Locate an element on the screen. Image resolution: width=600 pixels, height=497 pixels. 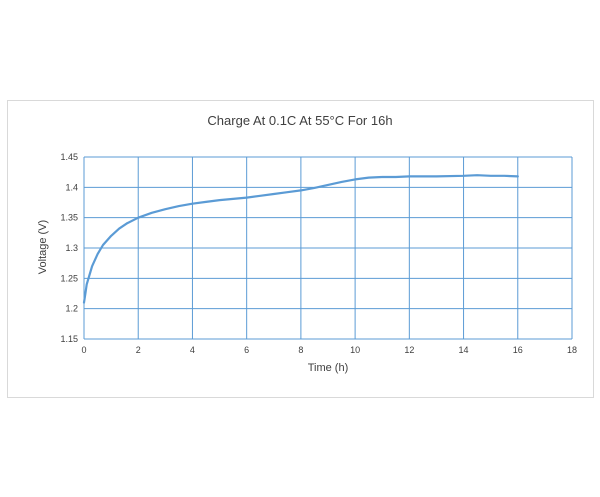
x-axis-title: Time (h) is located at coordinates (328, 368).